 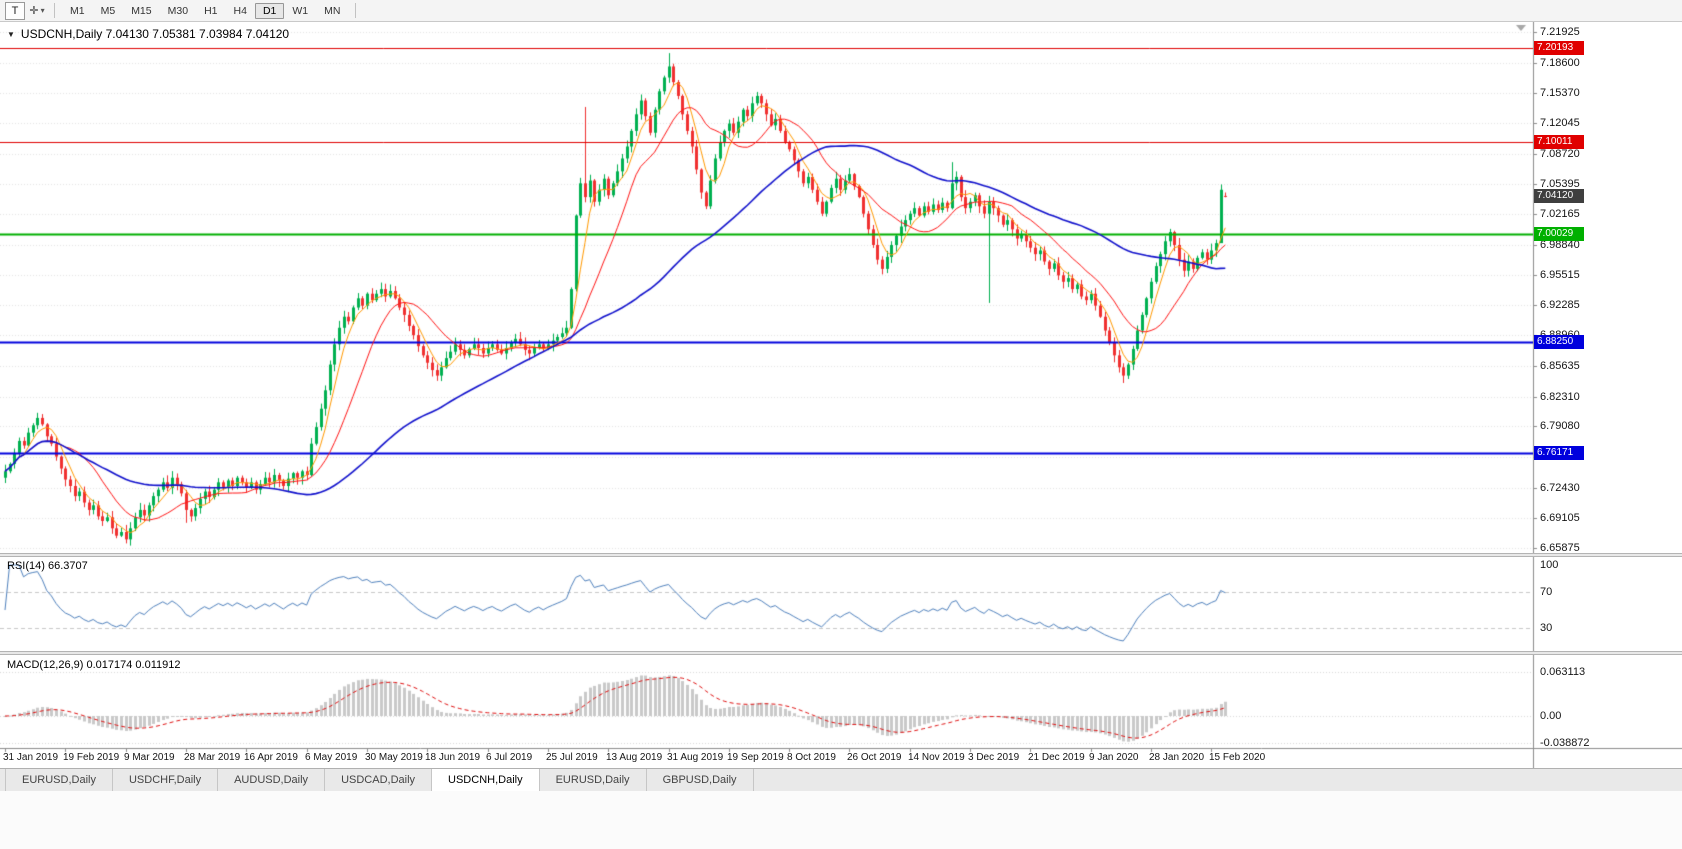 I want to click on timeframe-button-w1: W1, so click(x=300, y=10).